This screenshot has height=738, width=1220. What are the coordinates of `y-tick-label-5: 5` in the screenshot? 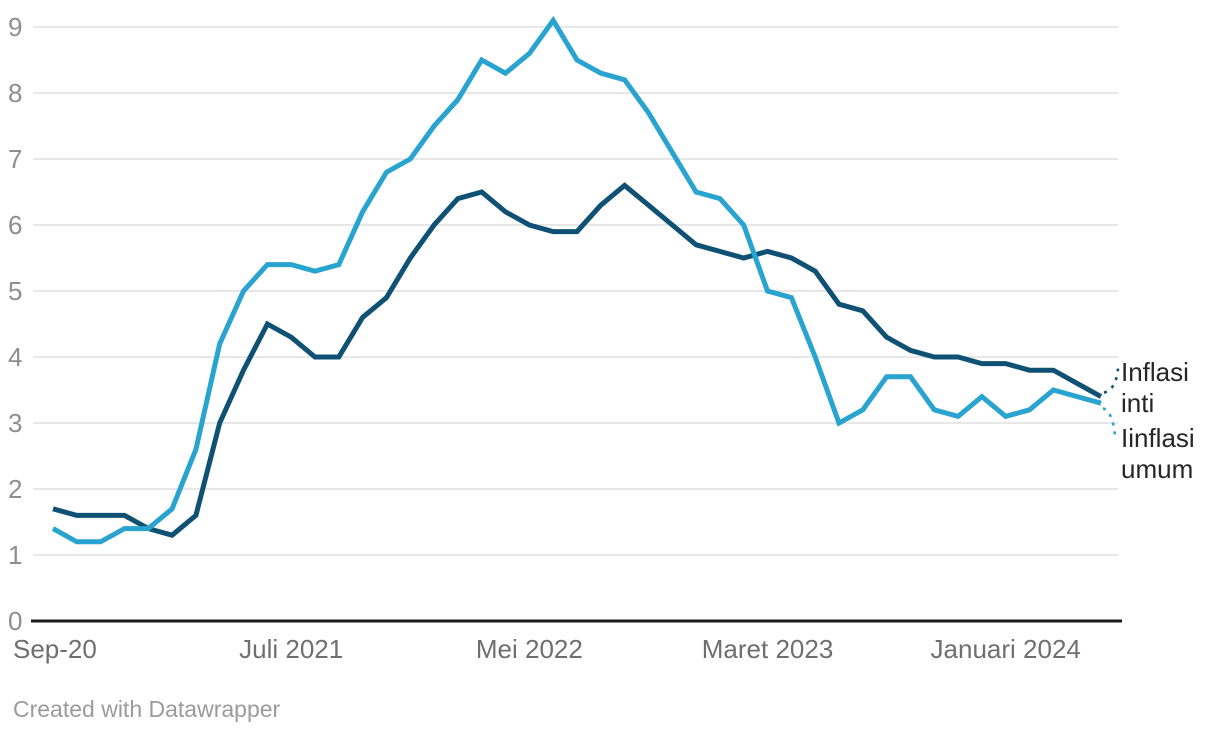 It's located at (15, 291).